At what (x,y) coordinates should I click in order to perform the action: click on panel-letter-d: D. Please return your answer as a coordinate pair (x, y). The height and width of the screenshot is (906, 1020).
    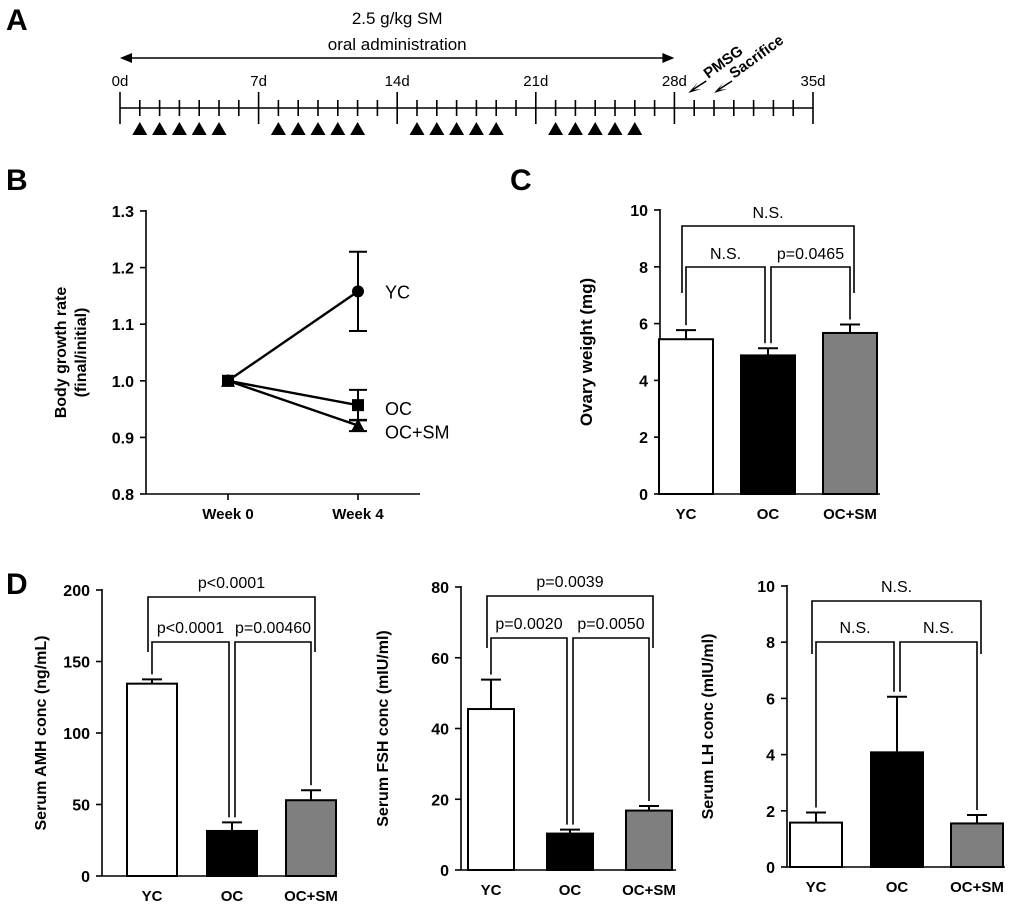
    Looking at the image, I should click on (17, 584).